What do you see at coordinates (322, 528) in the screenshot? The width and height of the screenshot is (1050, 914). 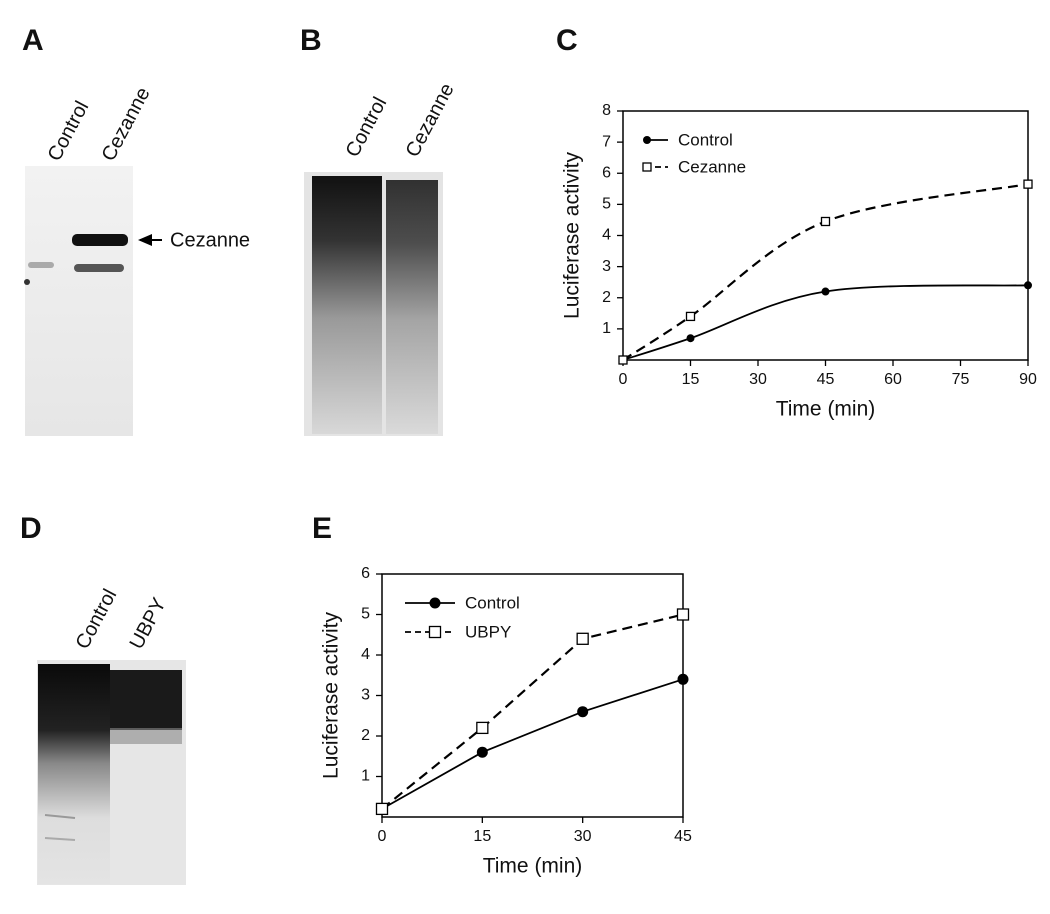 I see `panel-label: E` at bounding box center [322, 528].